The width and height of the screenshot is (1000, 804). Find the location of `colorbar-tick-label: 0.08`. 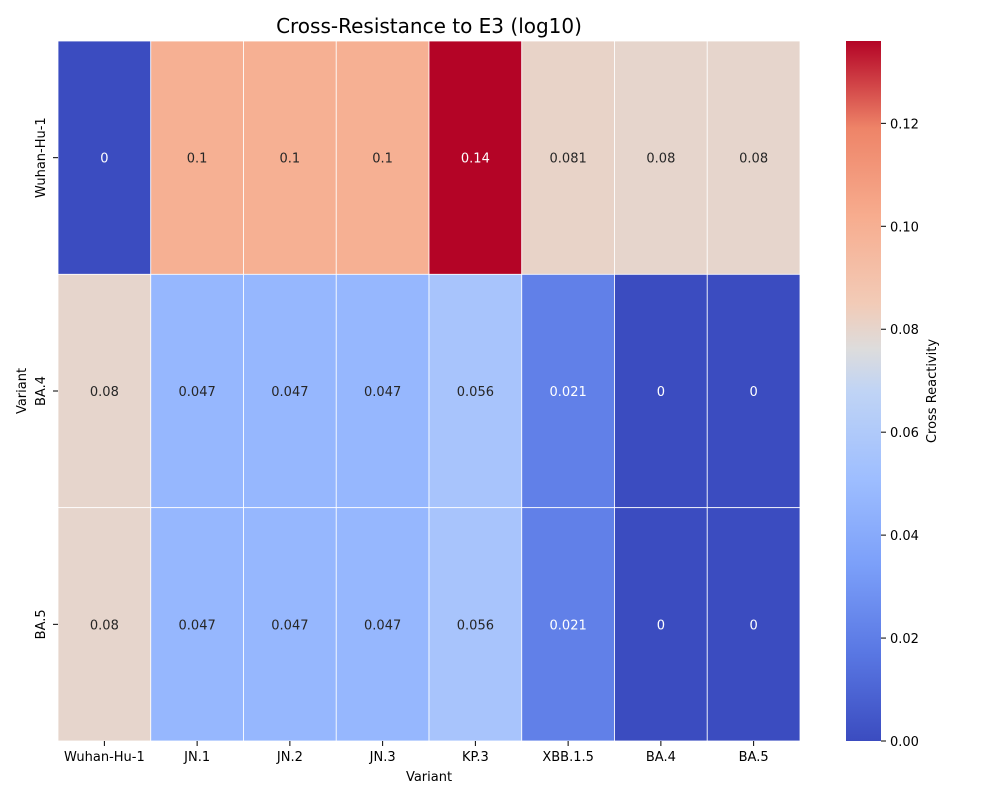

colorbar-tick-label: 0.08 is located at coordinates (904, 330).